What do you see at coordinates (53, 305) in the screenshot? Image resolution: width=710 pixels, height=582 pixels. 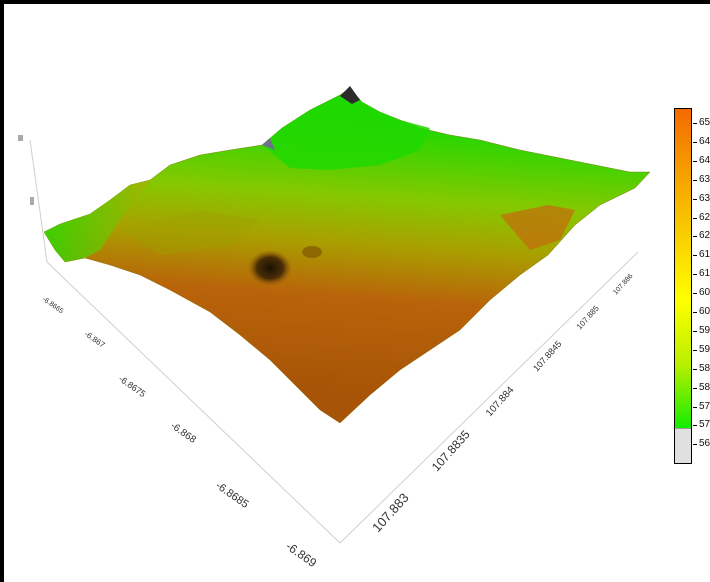 I see `y-tick-label: -6.8665` at bounding box center [53, 305].